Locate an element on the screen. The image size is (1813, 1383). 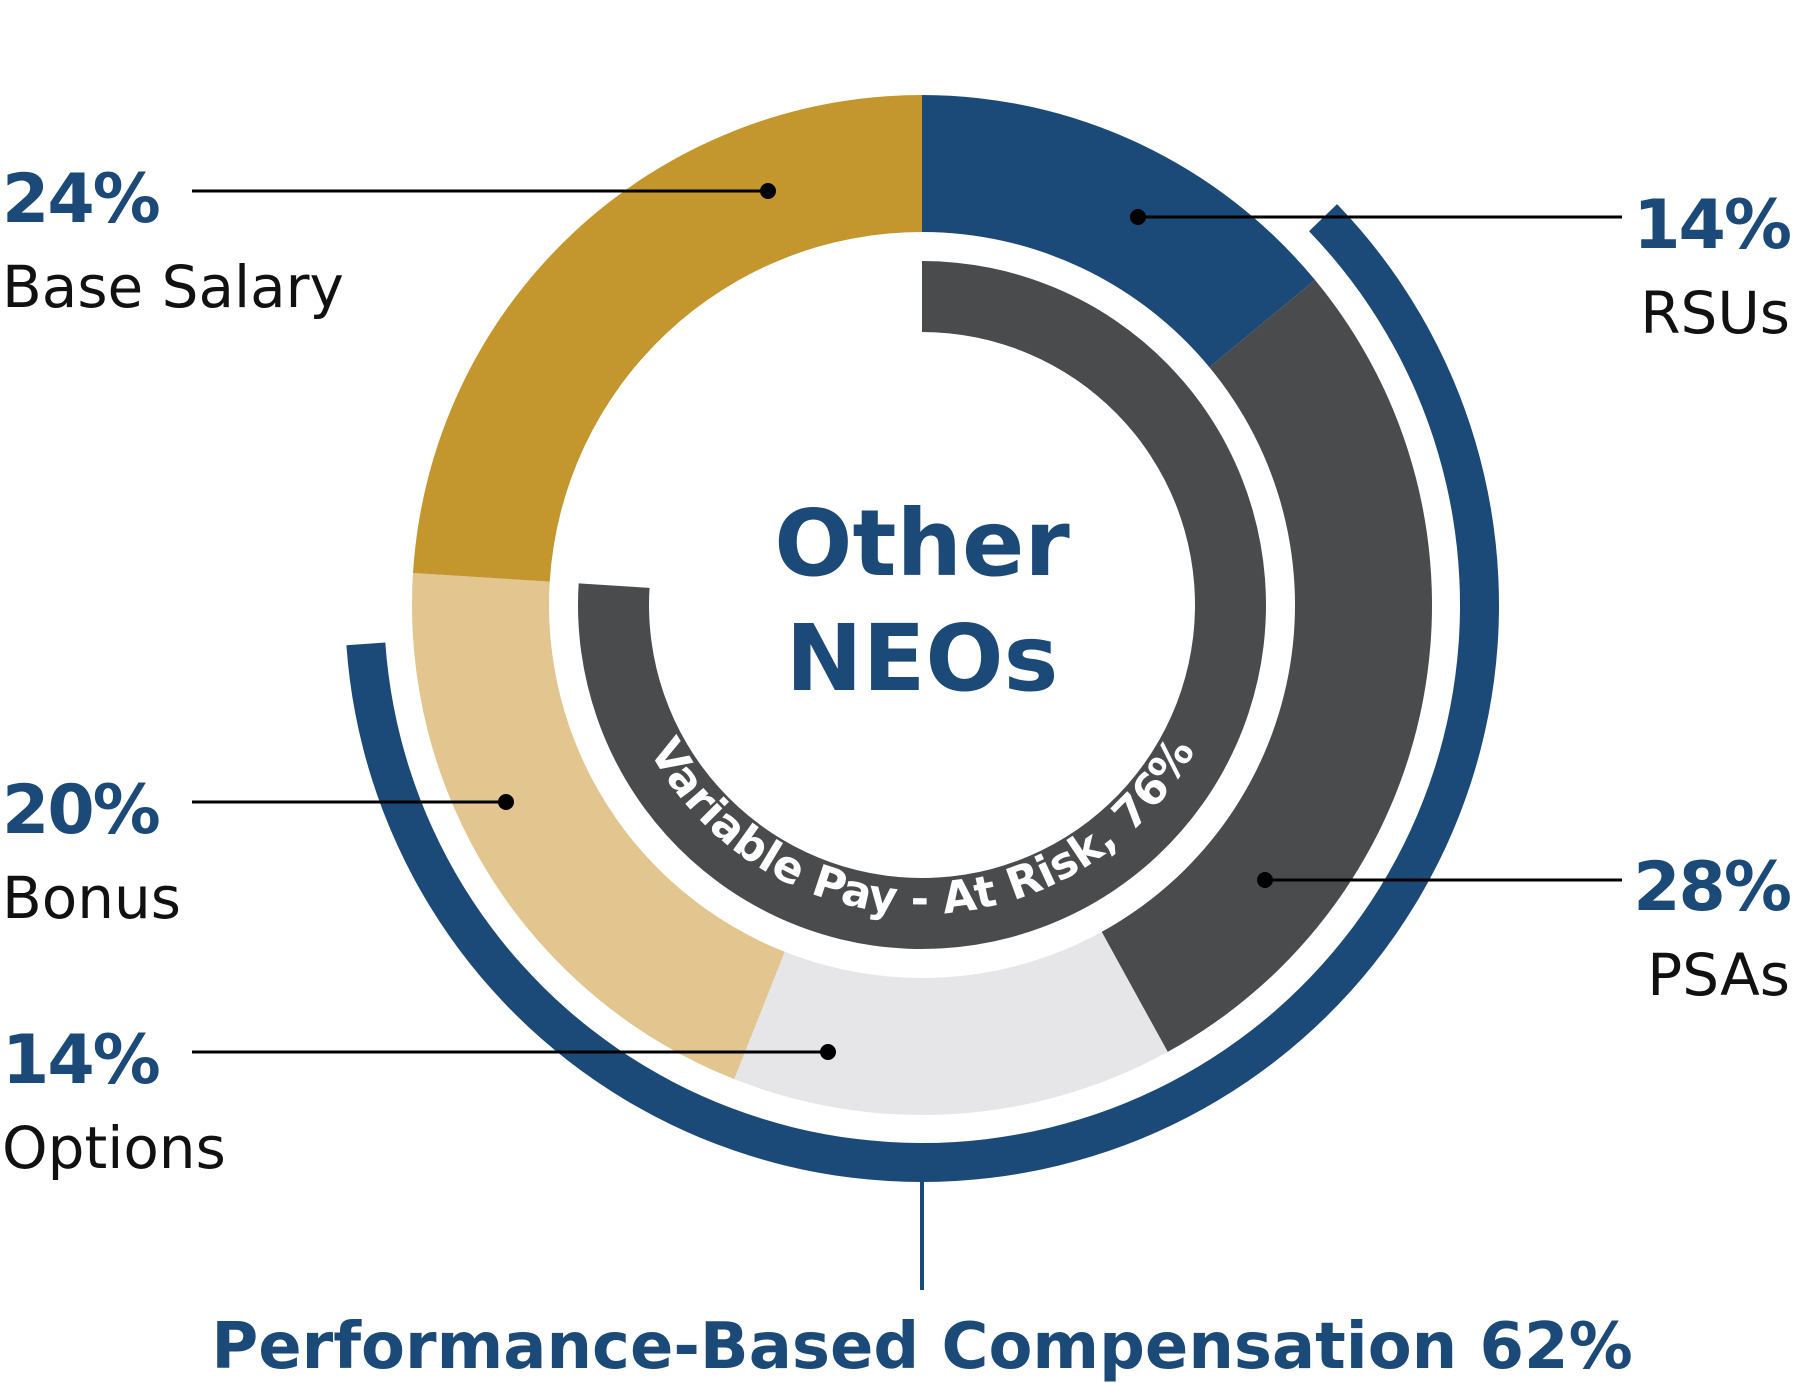
legend-base-salary-pct: 24% is located at coordinates (80, 199).